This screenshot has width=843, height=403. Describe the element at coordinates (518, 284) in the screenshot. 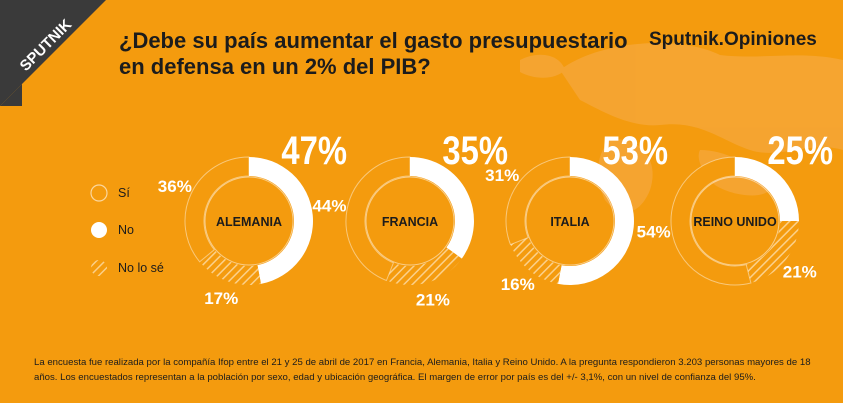

I see `nolose-value-label: 16%` at that location.